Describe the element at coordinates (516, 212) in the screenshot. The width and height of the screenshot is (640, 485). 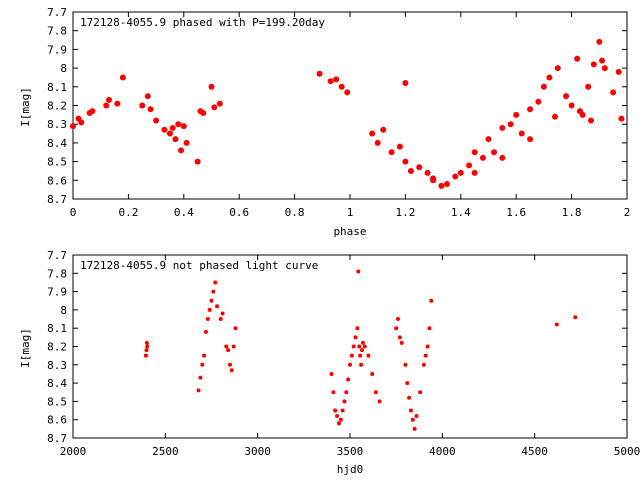
I see `phased-x-tick-label: 1.6` at that location.